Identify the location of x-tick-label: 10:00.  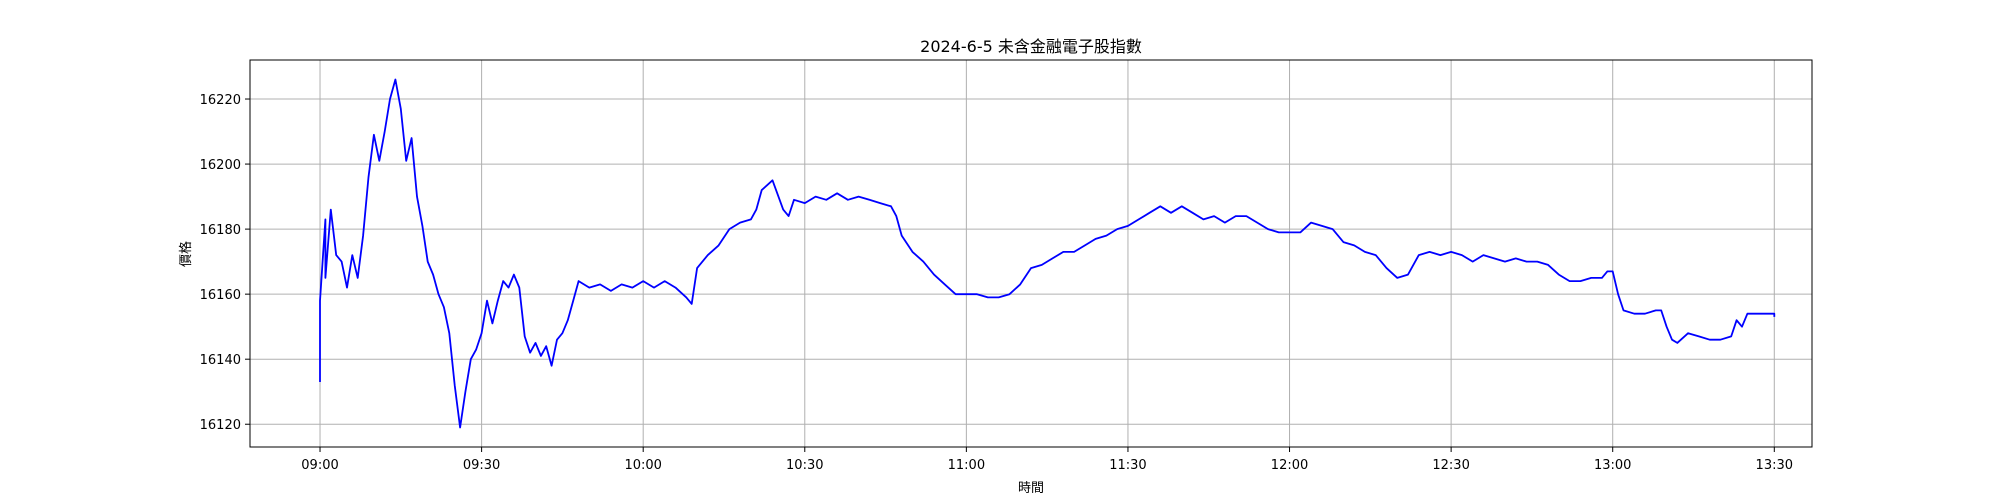
(642, 465).